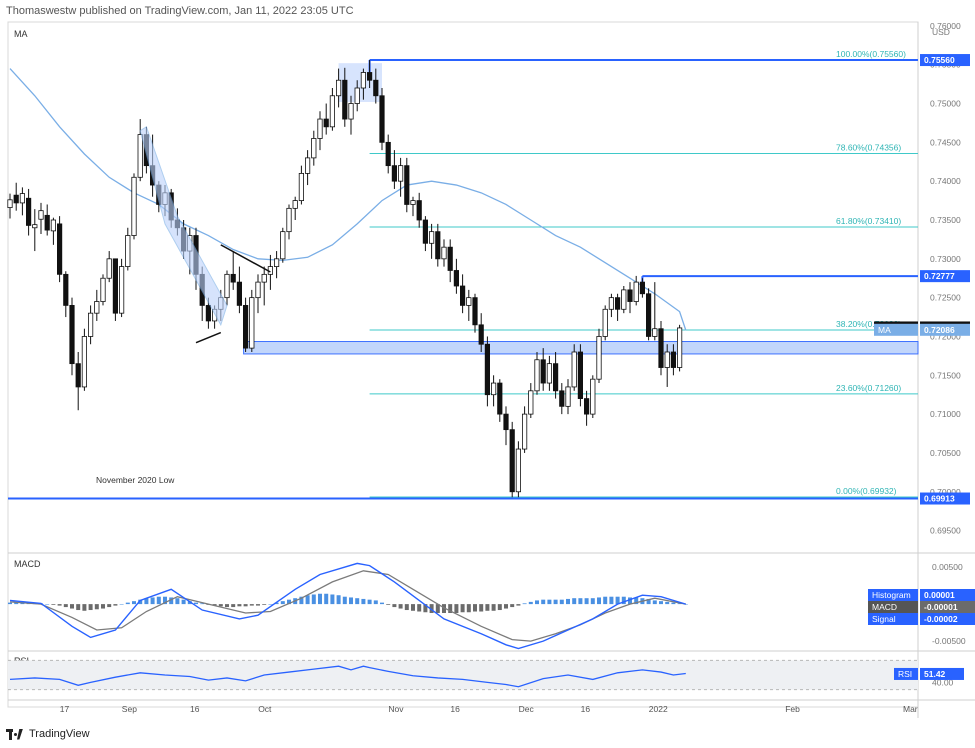 The height and width of the screenshot is (748, 975). Describe the element at coordinates (871, 54) in the screenshot. I see `fib-level-label: 100.00%(0.75560)` at that location.